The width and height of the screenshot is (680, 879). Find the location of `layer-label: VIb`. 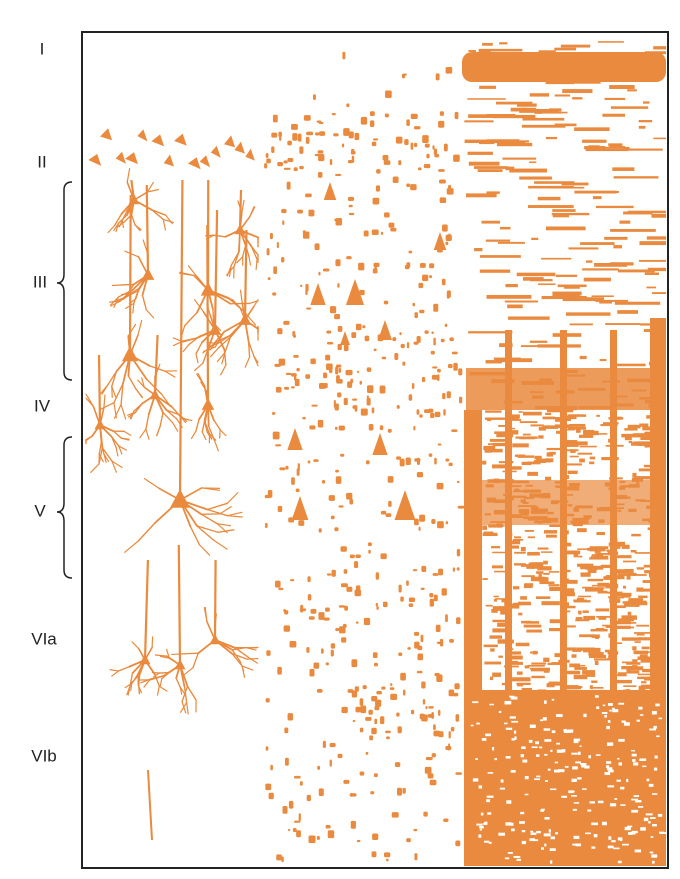

layer-label: VIb is located at coordinates (44, 755).